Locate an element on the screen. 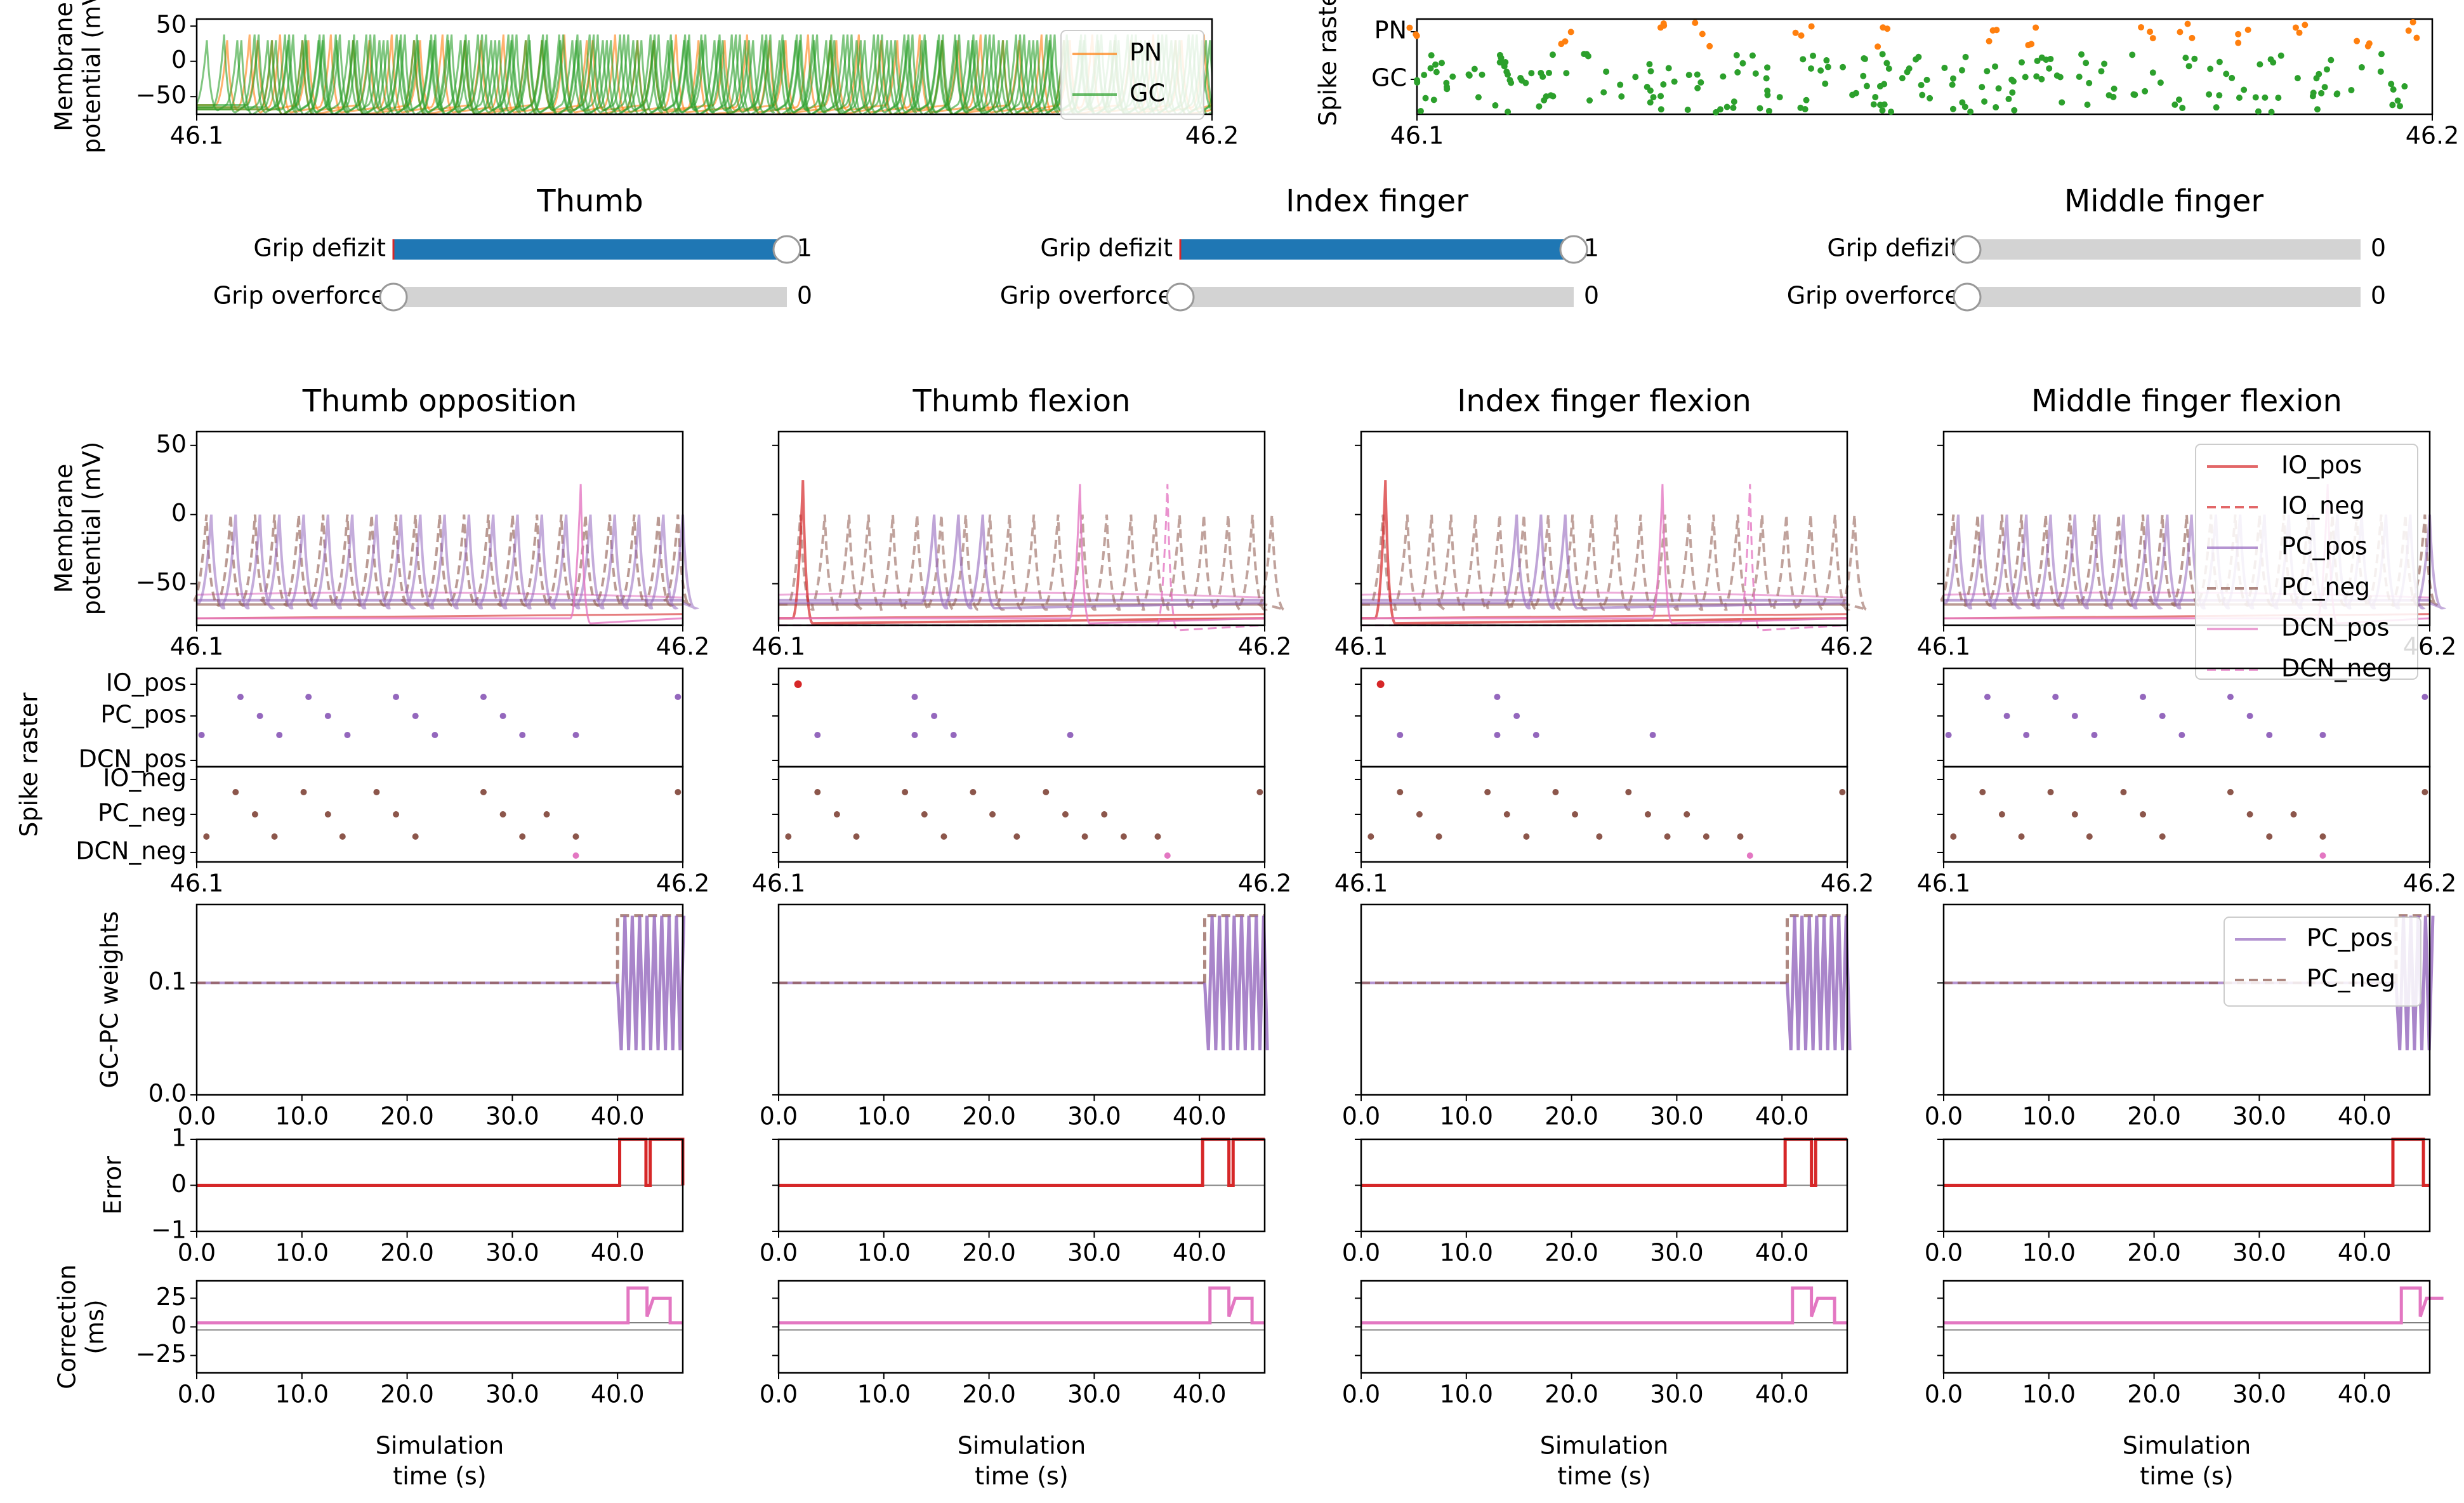 The width and height of the screenshot is (2464, 1503). weights-frame is located at coordinates (2186, 1000).